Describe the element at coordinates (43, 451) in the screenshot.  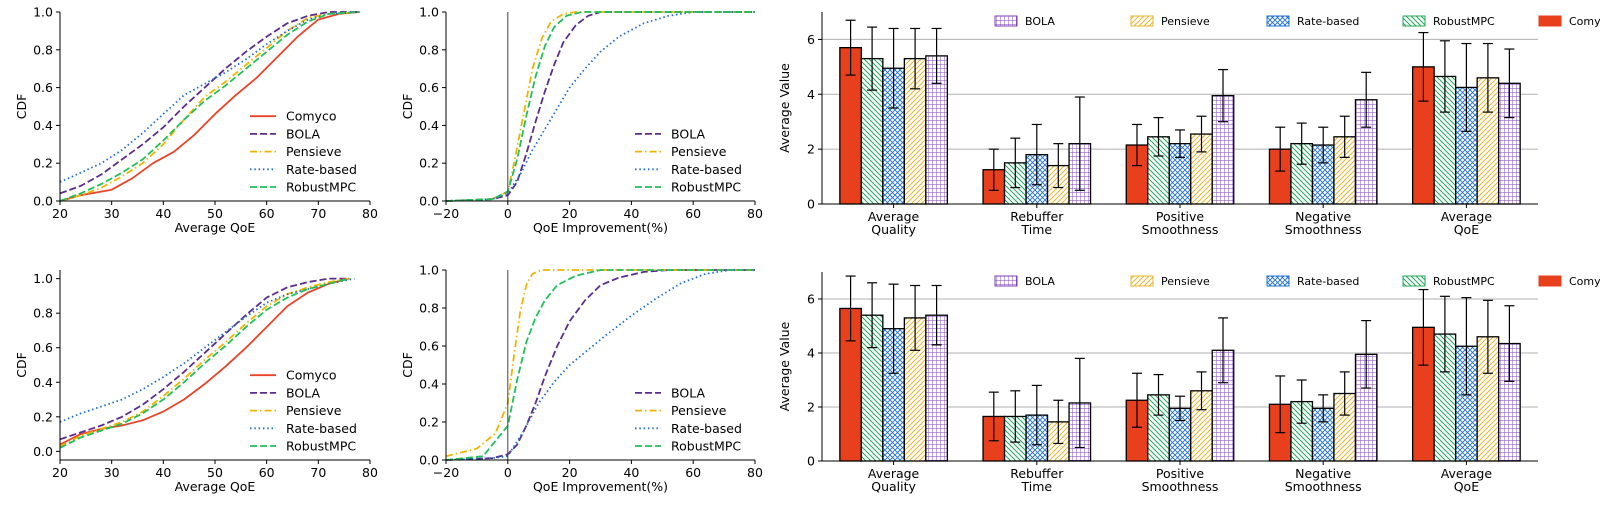
I see `y-tick-label: 0.0` at that location.